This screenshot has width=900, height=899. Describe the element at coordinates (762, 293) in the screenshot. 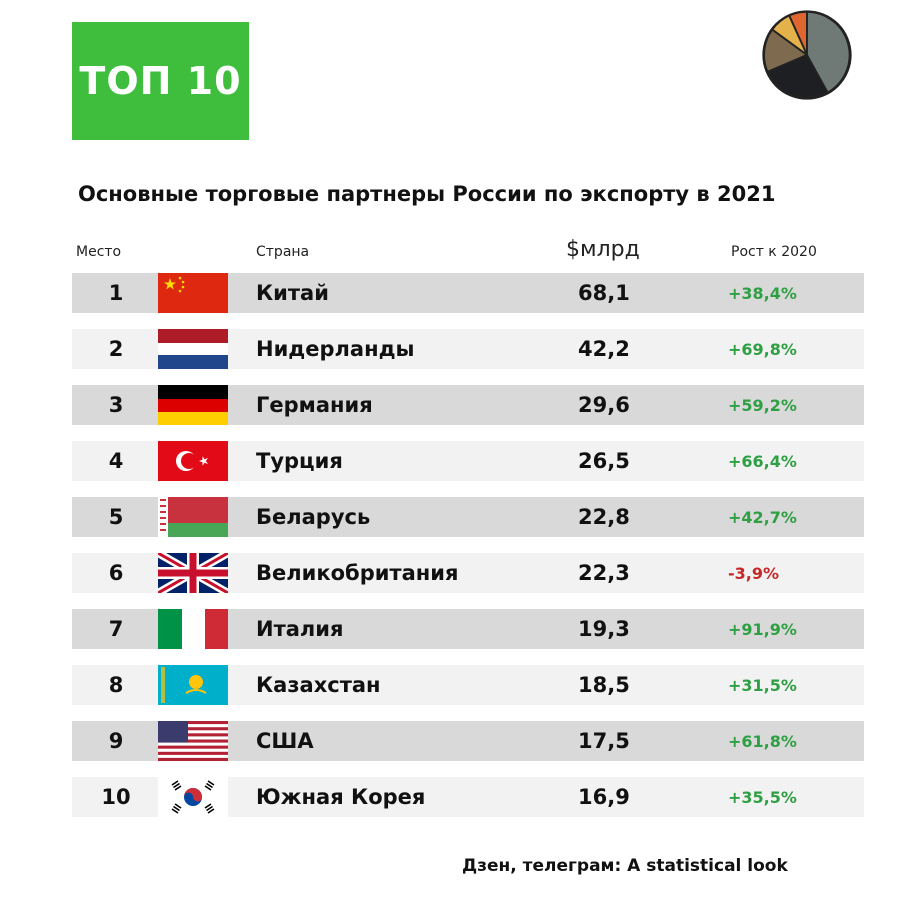

I see `growth-percent: +38,4%` at that location.